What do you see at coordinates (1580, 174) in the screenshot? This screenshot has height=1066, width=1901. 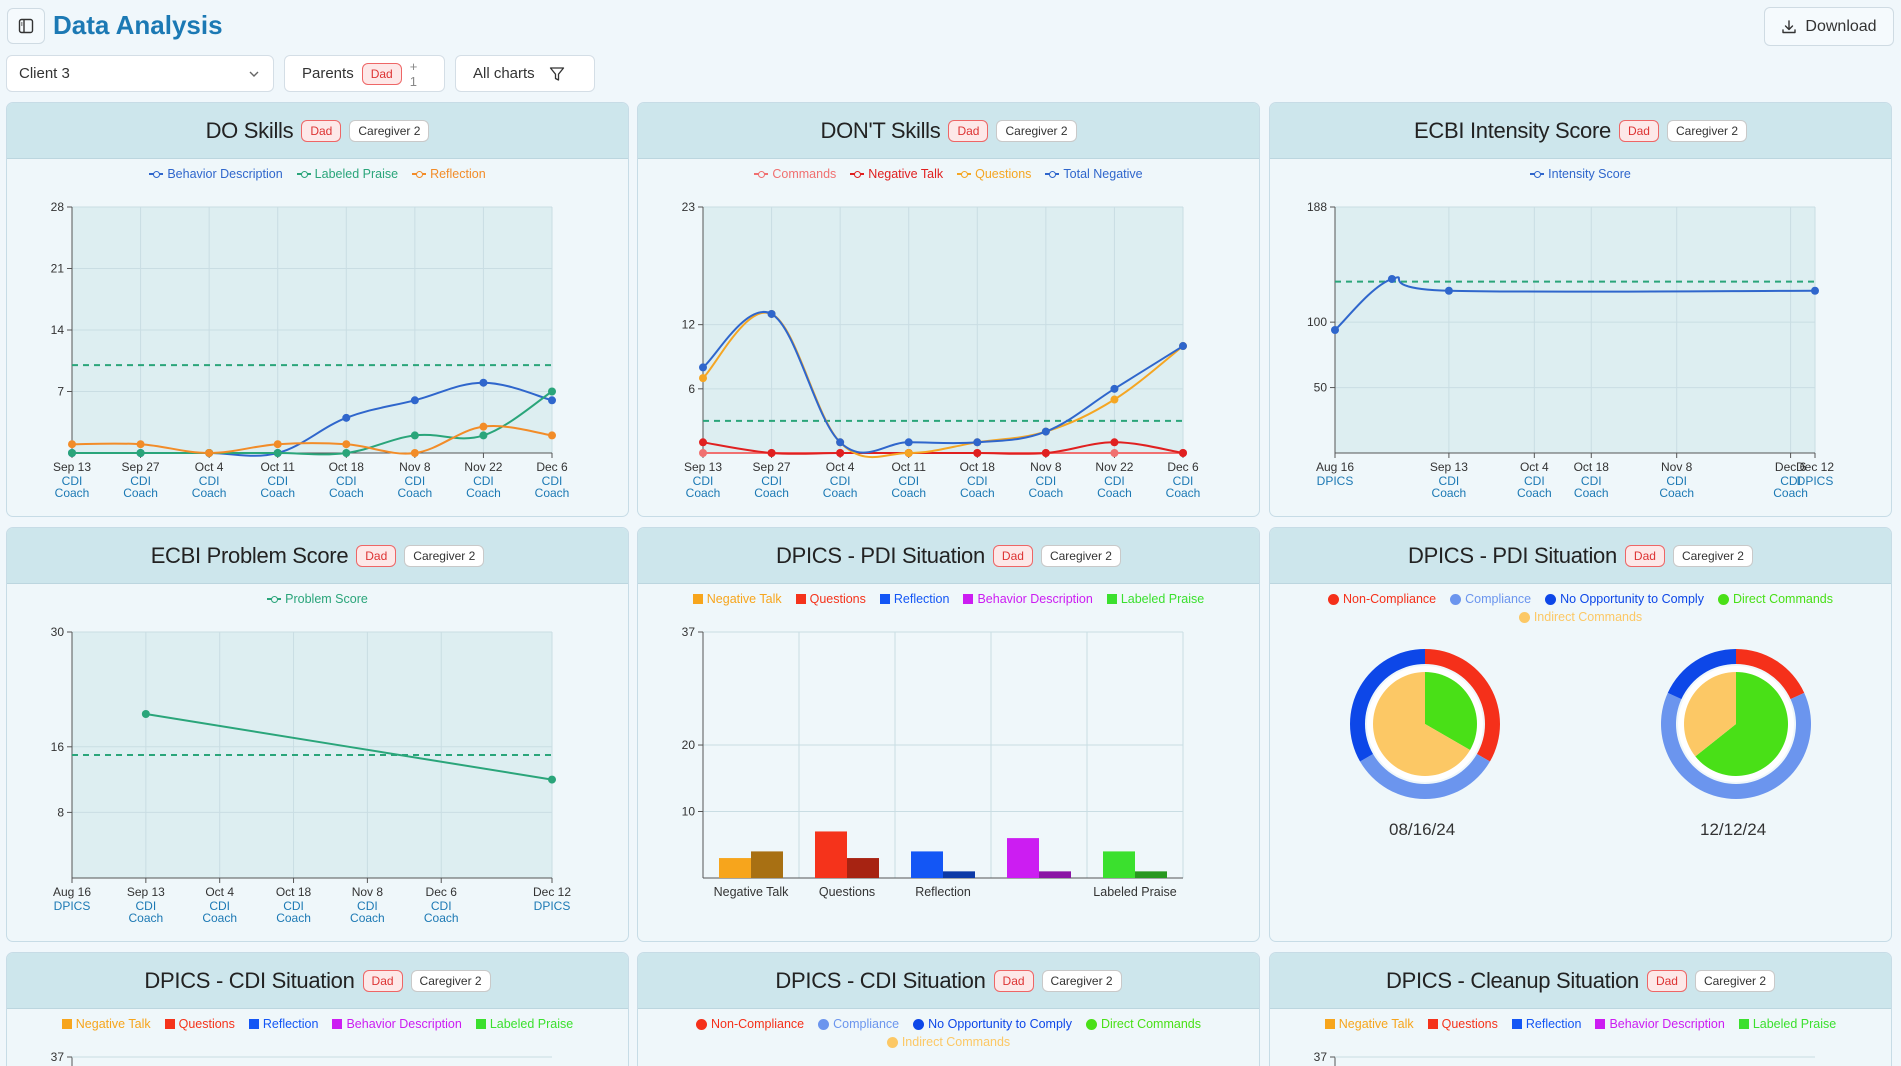 I see `legend-item-intensity-score: Intensity Score` at bounding box center [1580, 174].